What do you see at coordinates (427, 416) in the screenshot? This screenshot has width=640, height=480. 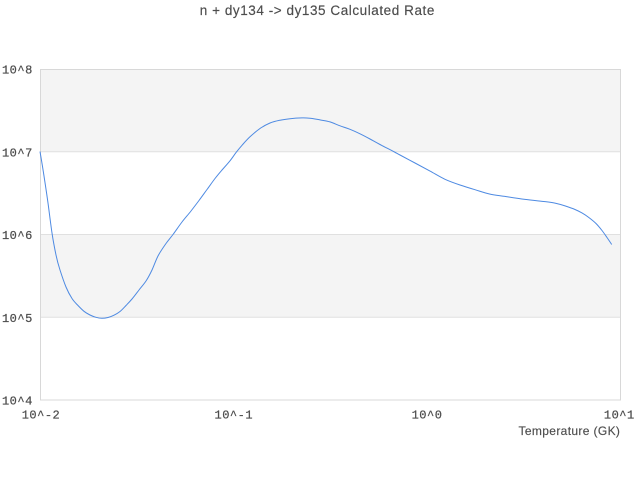 I see `svg-text: 10^0` at bounding box center [427, 416].